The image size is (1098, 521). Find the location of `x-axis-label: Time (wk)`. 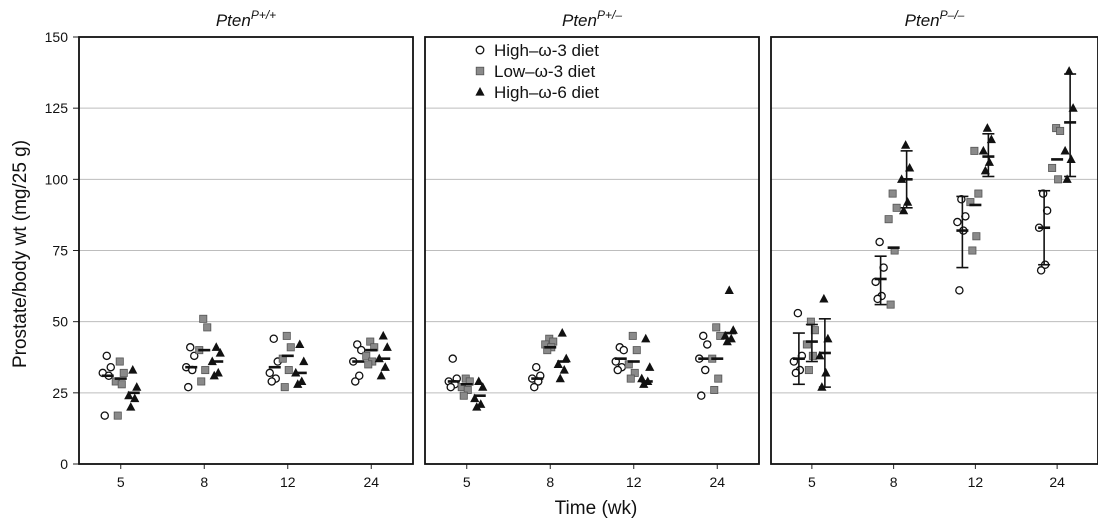

x-axis-label: Time (wk) is located at coordinates (596, 508).